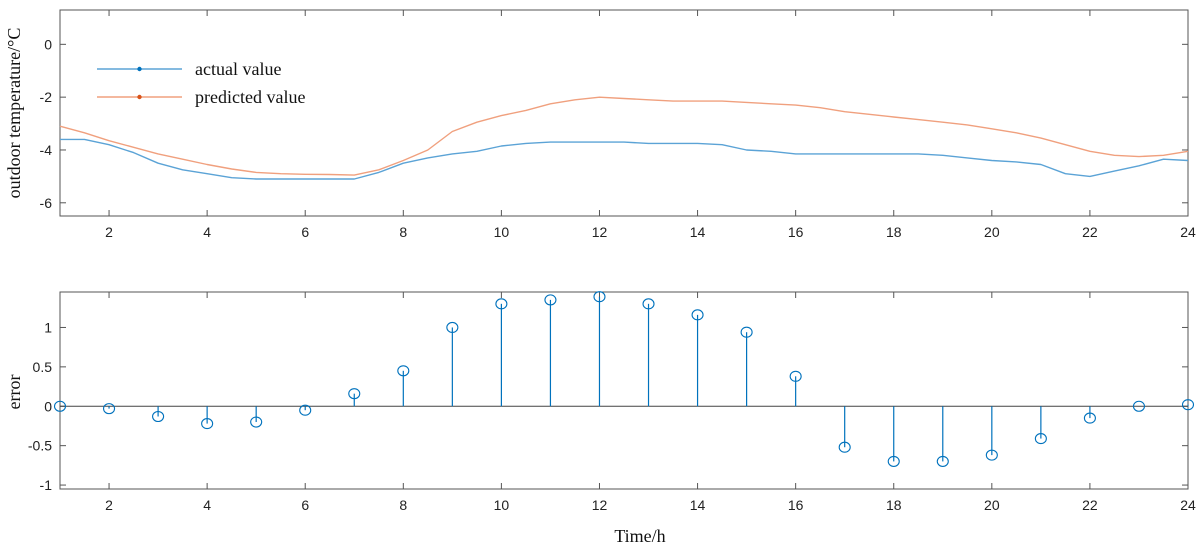 This screenshot has width=1200, height=549. What do you see at coordinates (43, 367) in the screenshot?
I see `bottom-ytick-label: 0.5` at bounding box center [43, 367].